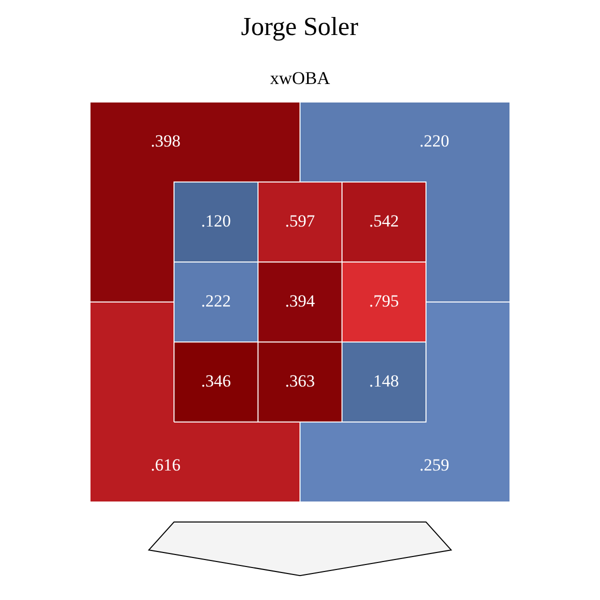  What do you see at coordinates (300, 26) in the screenshot?
I see `chart-title: Jorge Soler` at bounding box center [300, 26].